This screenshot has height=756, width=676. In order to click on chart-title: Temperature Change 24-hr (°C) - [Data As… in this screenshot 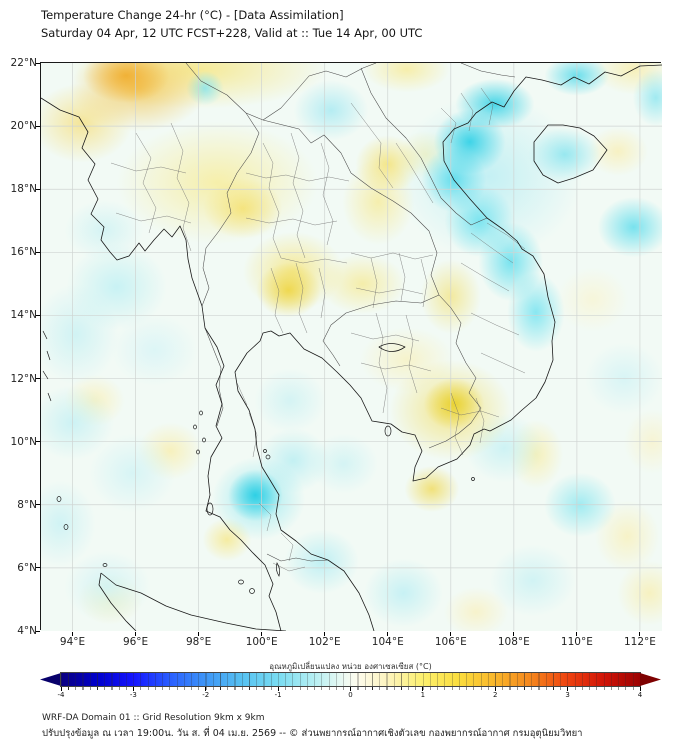, I will do `click(192, 15)`.